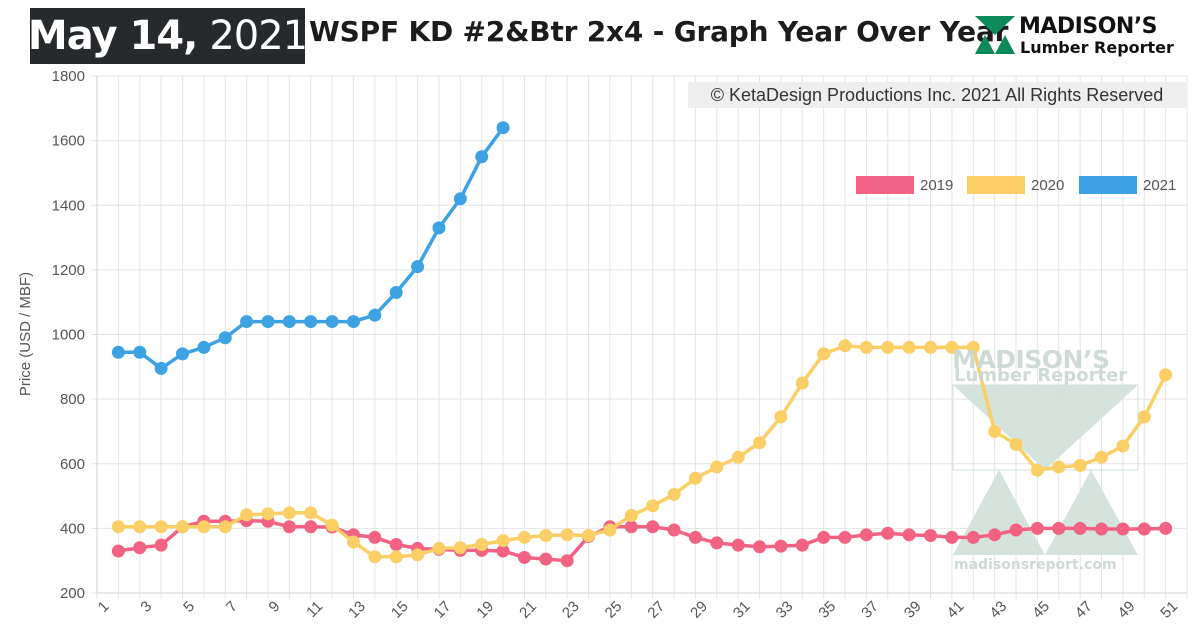 The height and width of the screenshot is (635, 1200). What do you see at coordinates (1048, 185) in the screenshot?
I see `legend-label-2020: 2020` at bounding box center [1048, 185].